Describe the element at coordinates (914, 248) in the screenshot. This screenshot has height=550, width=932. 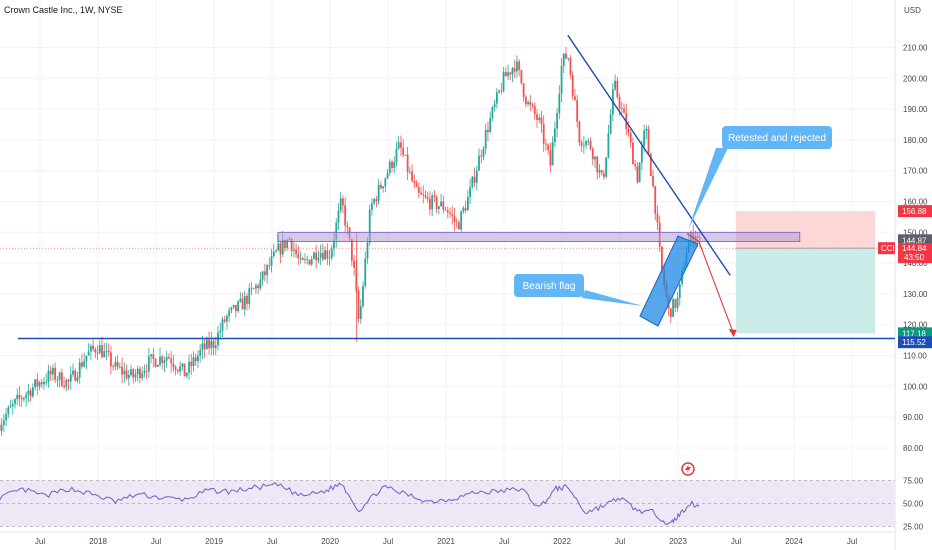
I see `entry-price-label: 144.84` at that location.